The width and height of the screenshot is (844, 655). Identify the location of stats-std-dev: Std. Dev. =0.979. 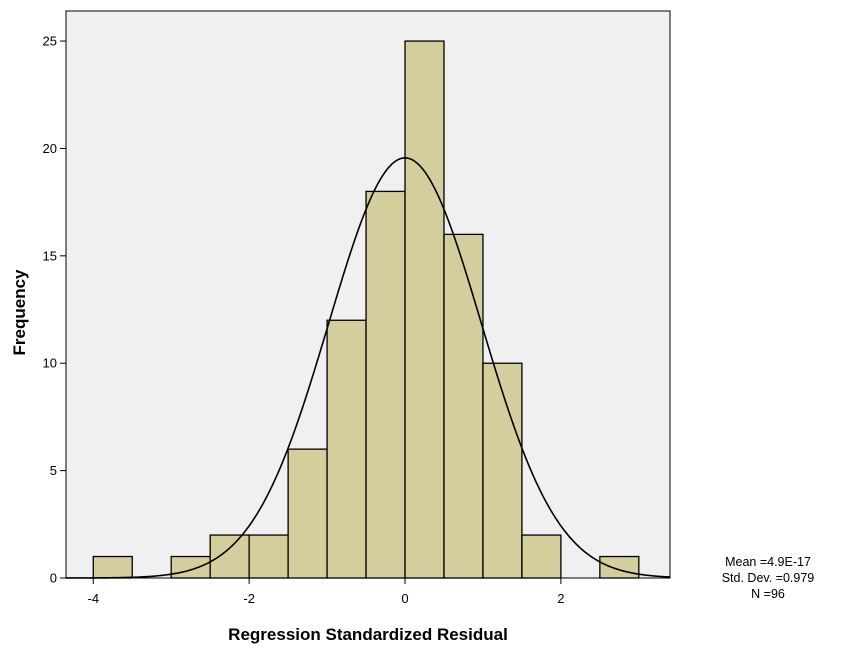
(768, 578).